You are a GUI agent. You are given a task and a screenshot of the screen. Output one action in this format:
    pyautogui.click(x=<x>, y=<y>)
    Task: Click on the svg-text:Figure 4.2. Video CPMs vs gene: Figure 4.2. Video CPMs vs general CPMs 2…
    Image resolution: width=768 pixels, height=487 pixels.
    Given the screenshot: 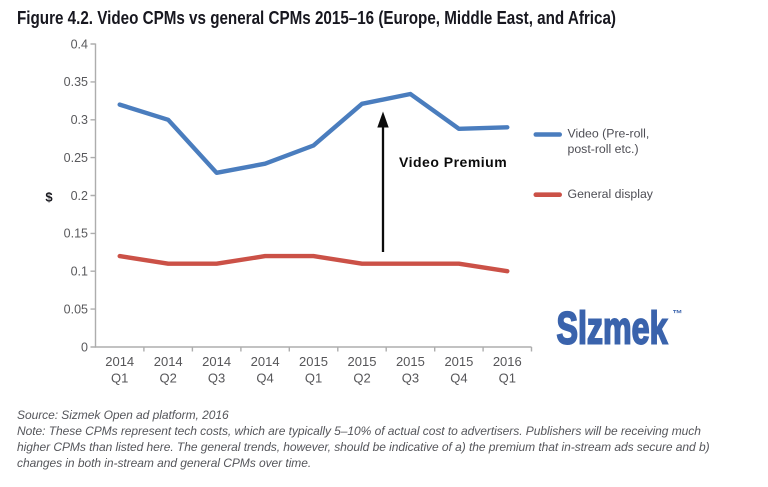 What is the action you would take?
    pyautogui.click(x=316, y=18)
    